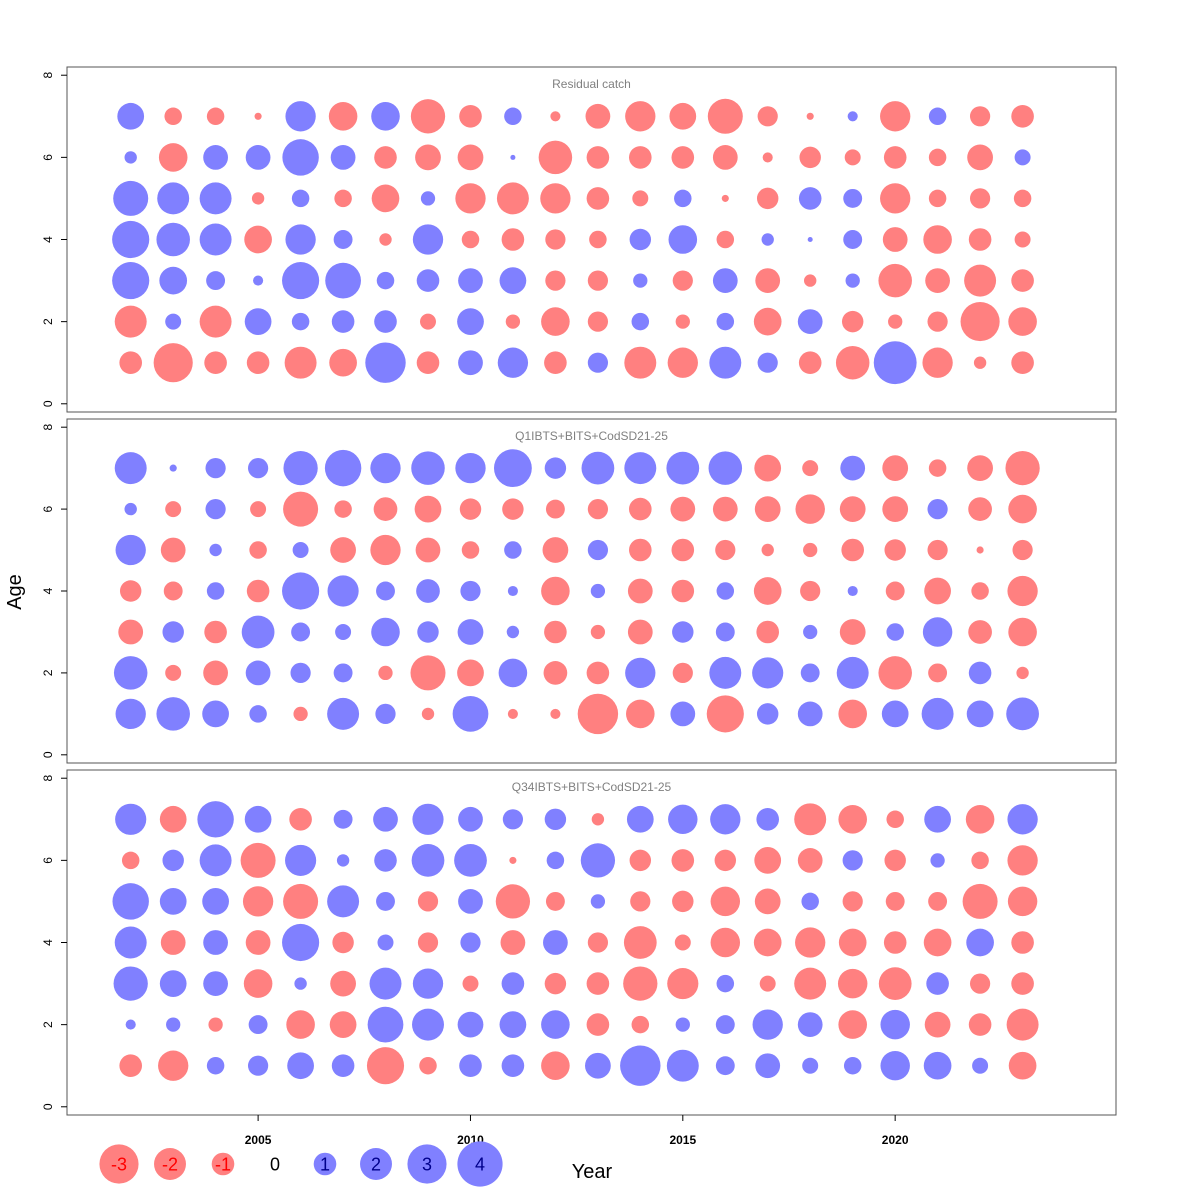  I want to click on y-tick-label: 2, so click(48, 1024).